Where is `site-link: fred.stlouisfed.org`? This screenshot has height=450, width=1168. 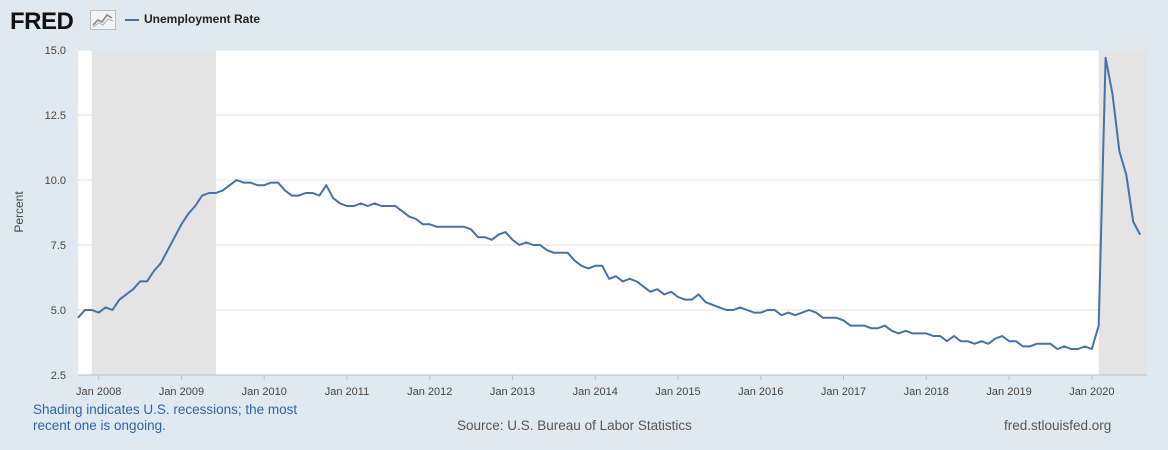 site-link: fred.stlouisfed.org is located at coordinates (1058, 425).